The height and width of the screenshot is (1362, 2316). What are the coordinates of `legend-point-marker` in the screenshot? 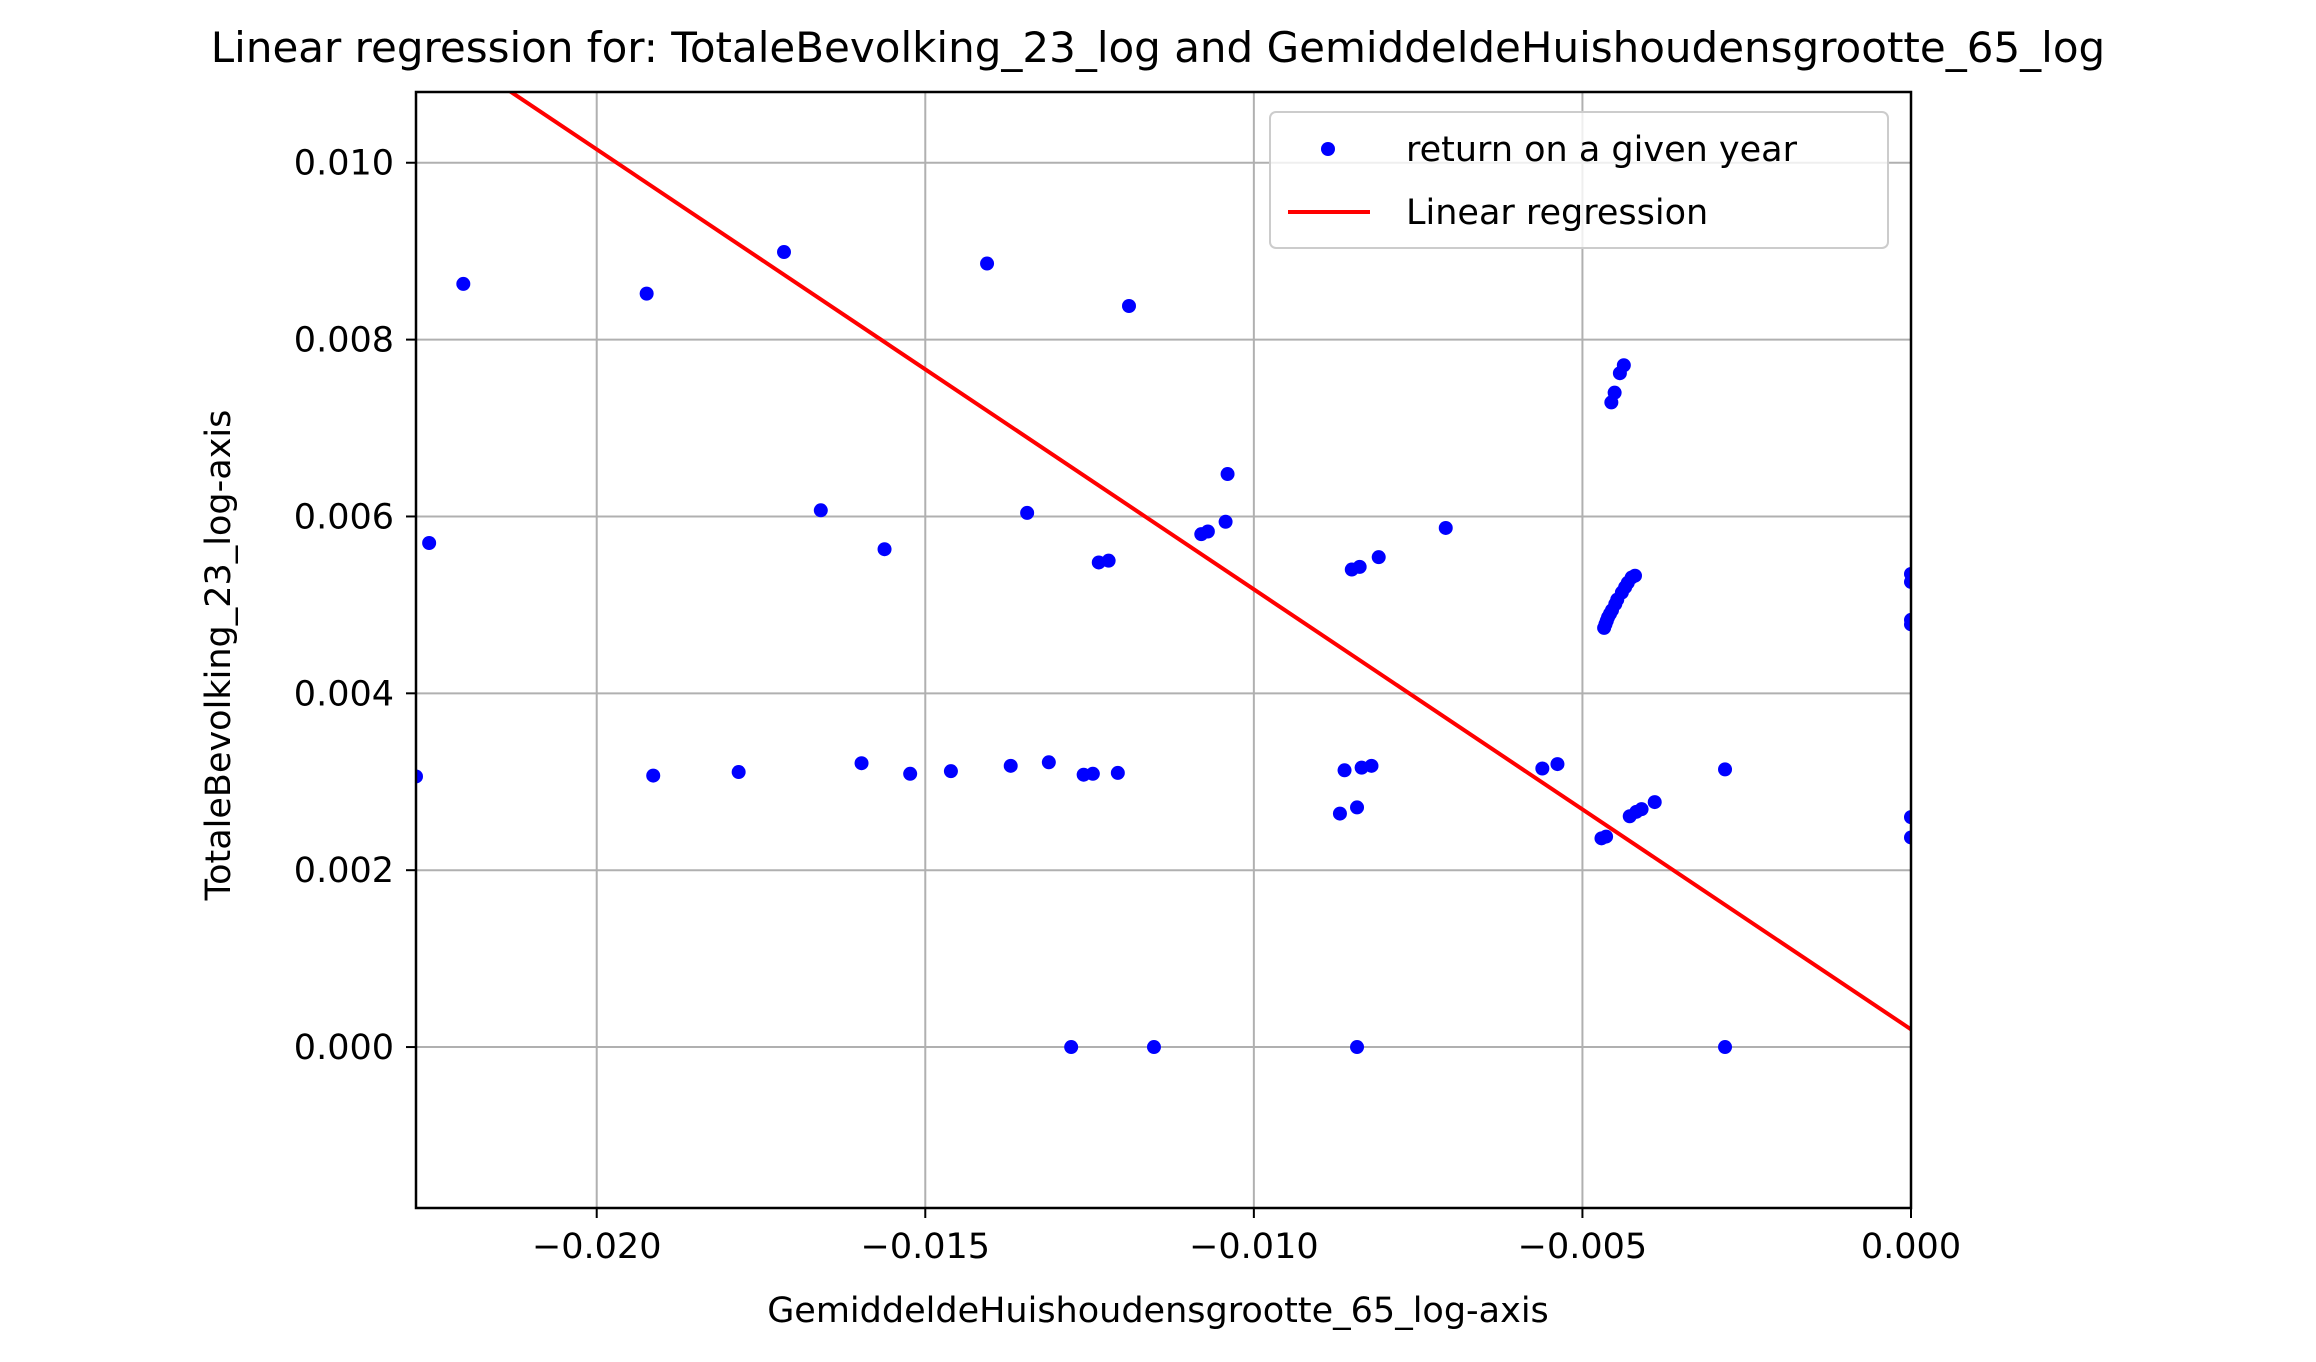 It's located at (1328, 149).